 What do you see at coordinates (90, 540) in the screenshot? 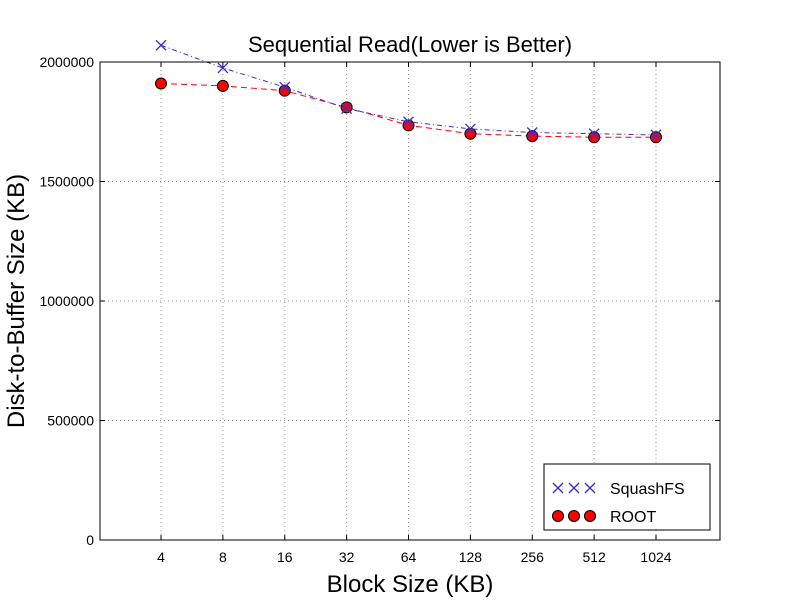
I see `y-tick-label: 0` at bounding box center [90, 540].